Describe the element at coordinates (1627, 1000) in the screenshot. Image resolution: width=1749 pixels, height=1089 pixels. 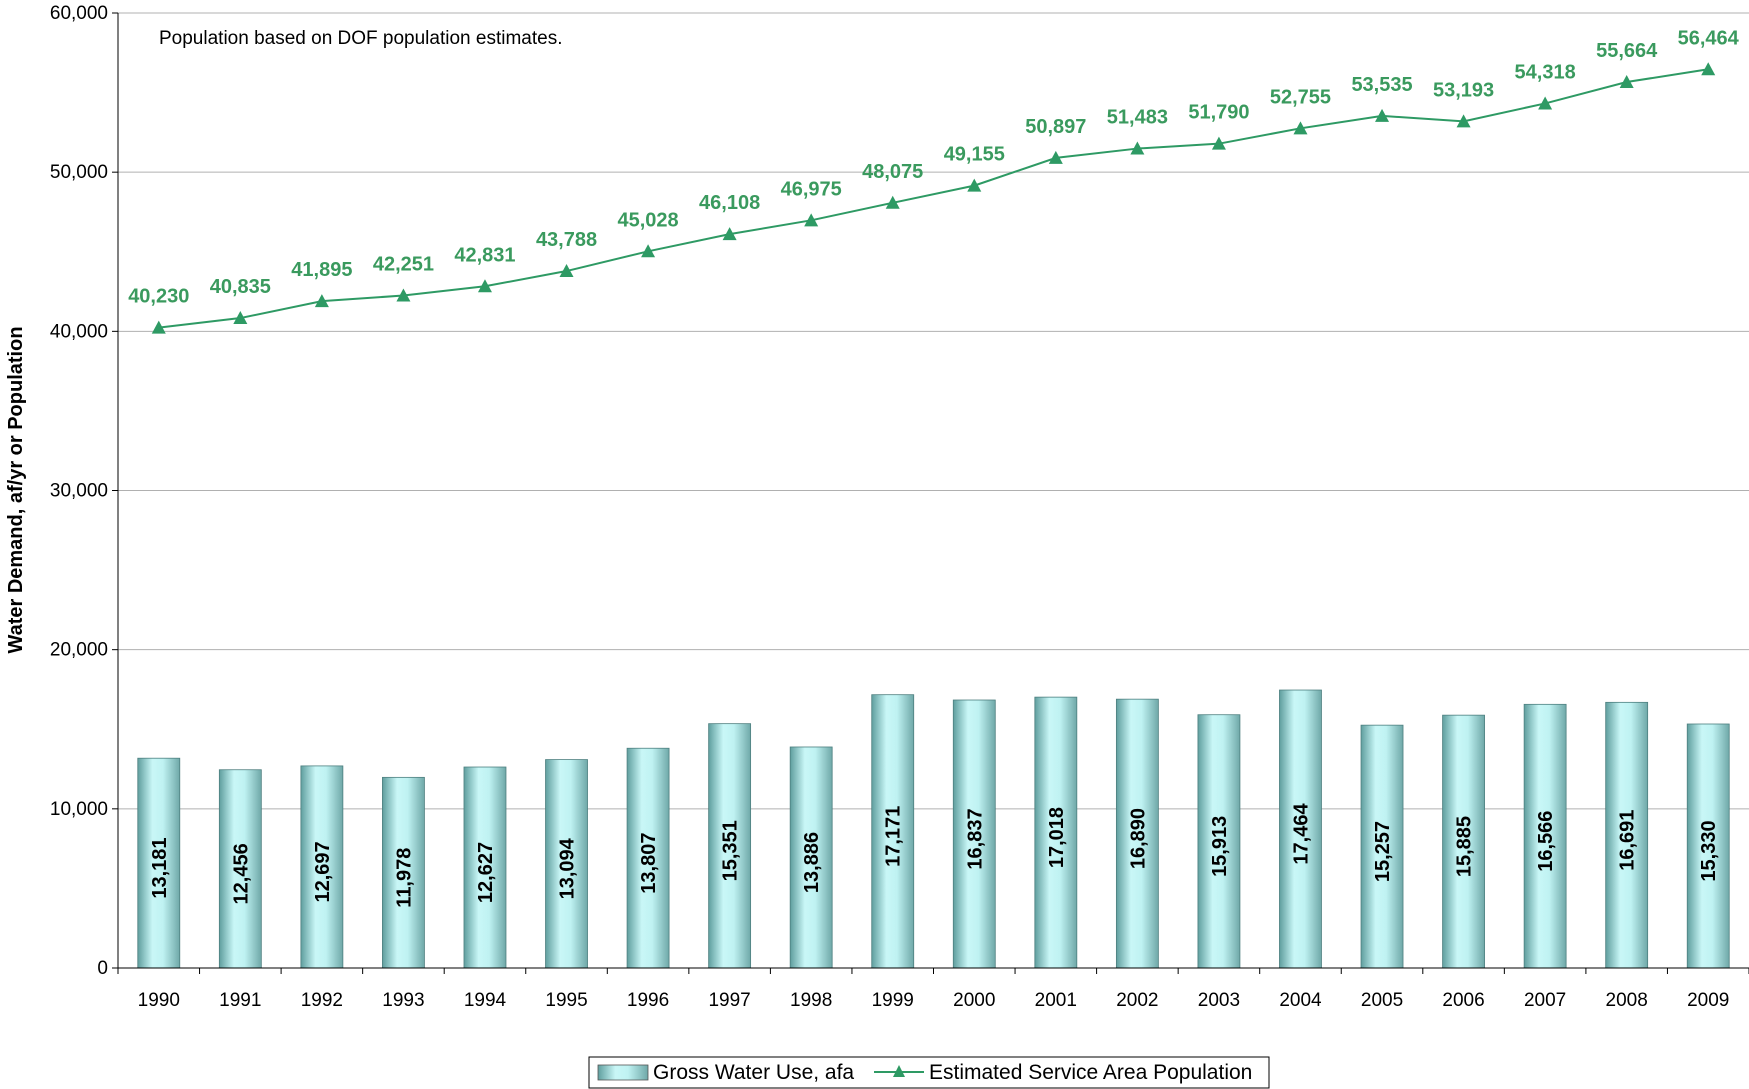
I see `x-tick-label: 2008` at that location.